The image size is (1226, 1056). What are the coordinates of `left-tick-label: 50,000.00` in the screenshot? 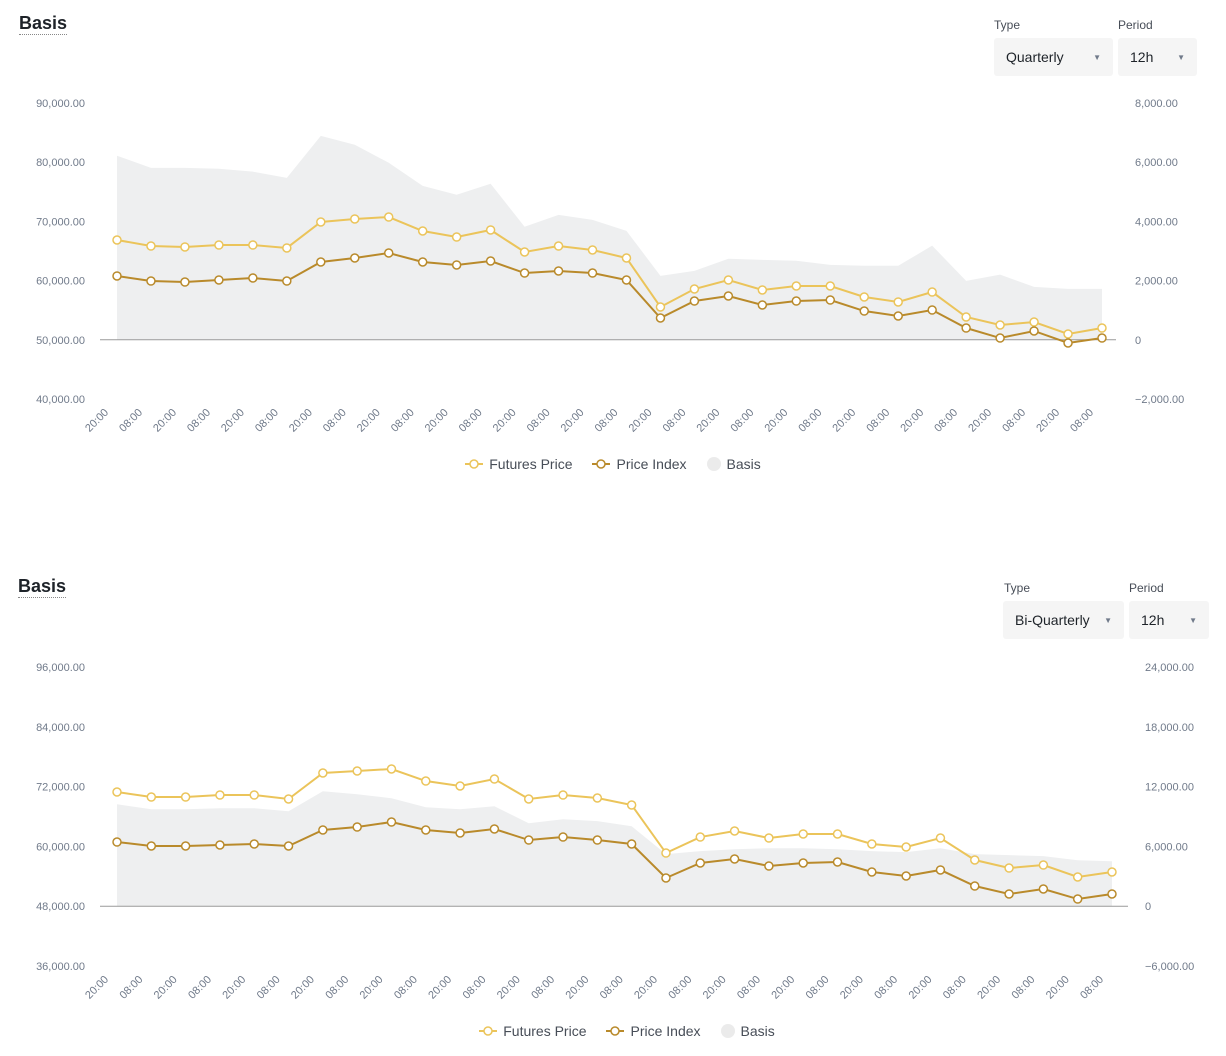 It's located at (60, 341).